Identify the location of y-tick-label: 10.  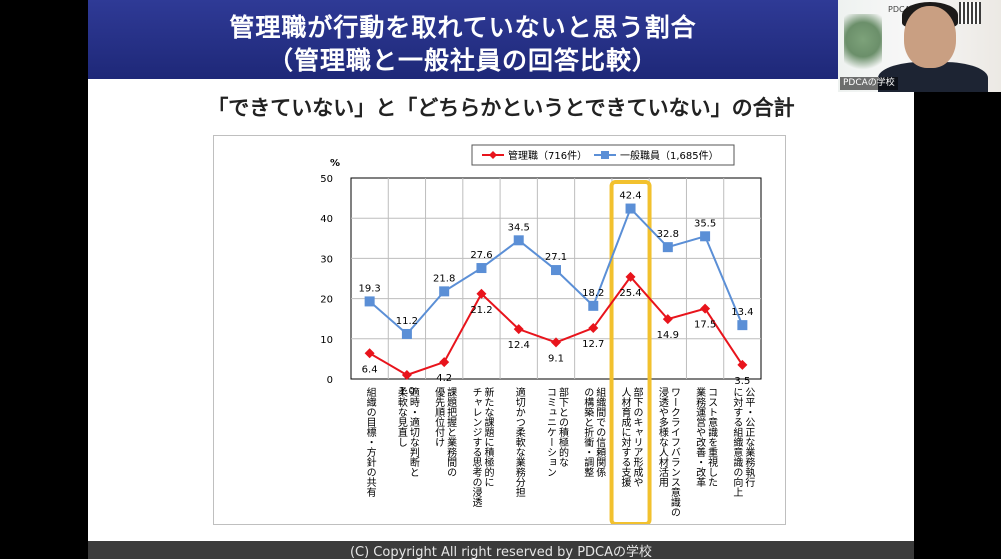
(326, 340).